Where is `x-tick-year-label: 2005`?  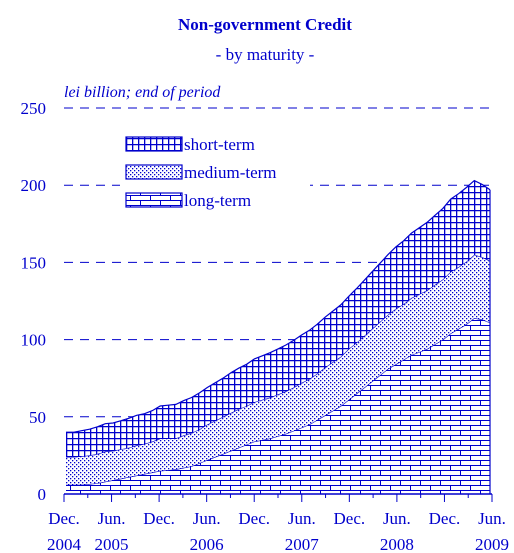
x-tick-year-label: 2005 is located at coordinates (112, 544).